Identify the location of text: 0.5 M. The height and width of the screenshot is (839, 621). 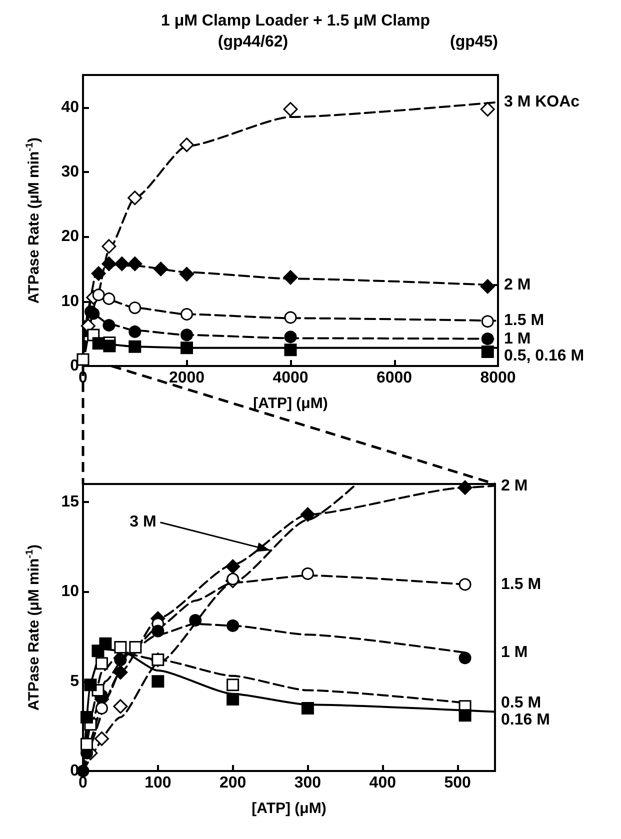
(521, 703).